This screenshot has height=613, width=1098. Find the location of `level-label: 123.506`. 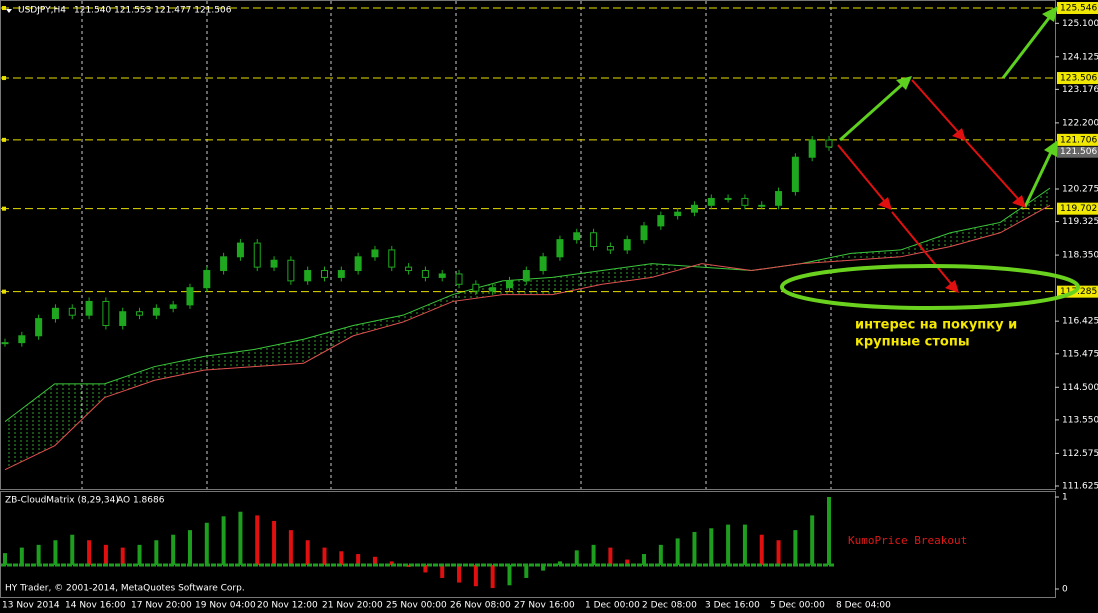

level-label: 123.506 is located at coordinates (1078, 79).